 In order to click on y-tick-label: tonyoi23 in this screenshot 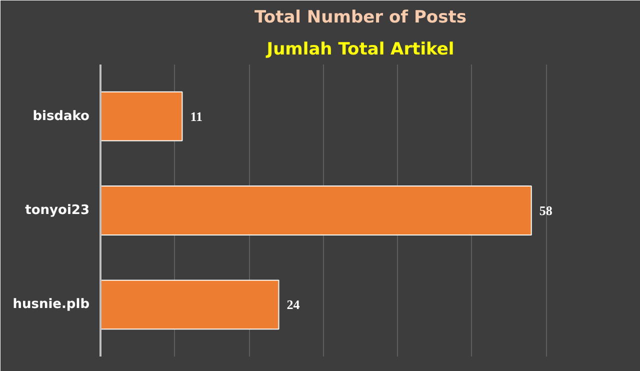, I will do `click(57, 210)`.